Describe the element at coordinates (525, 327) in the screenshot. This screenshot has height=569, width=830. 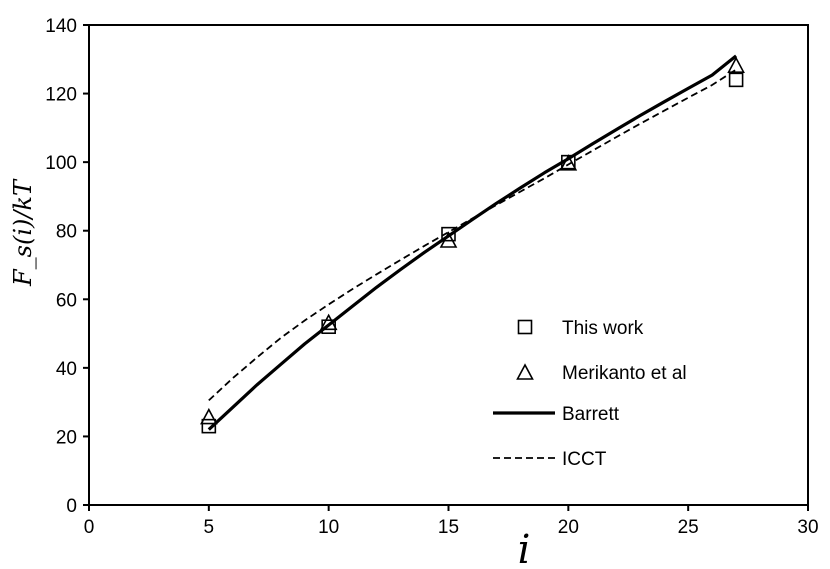
I see `legend-square-icon` at that location.